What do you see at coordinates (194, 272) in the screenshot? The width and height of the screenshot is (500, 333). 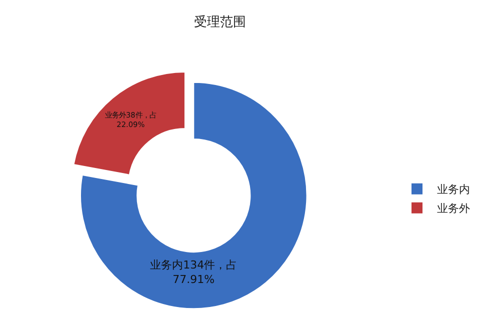 I see `data-label: 业务内134件，占77.91%` at bounding box center [194, 272].